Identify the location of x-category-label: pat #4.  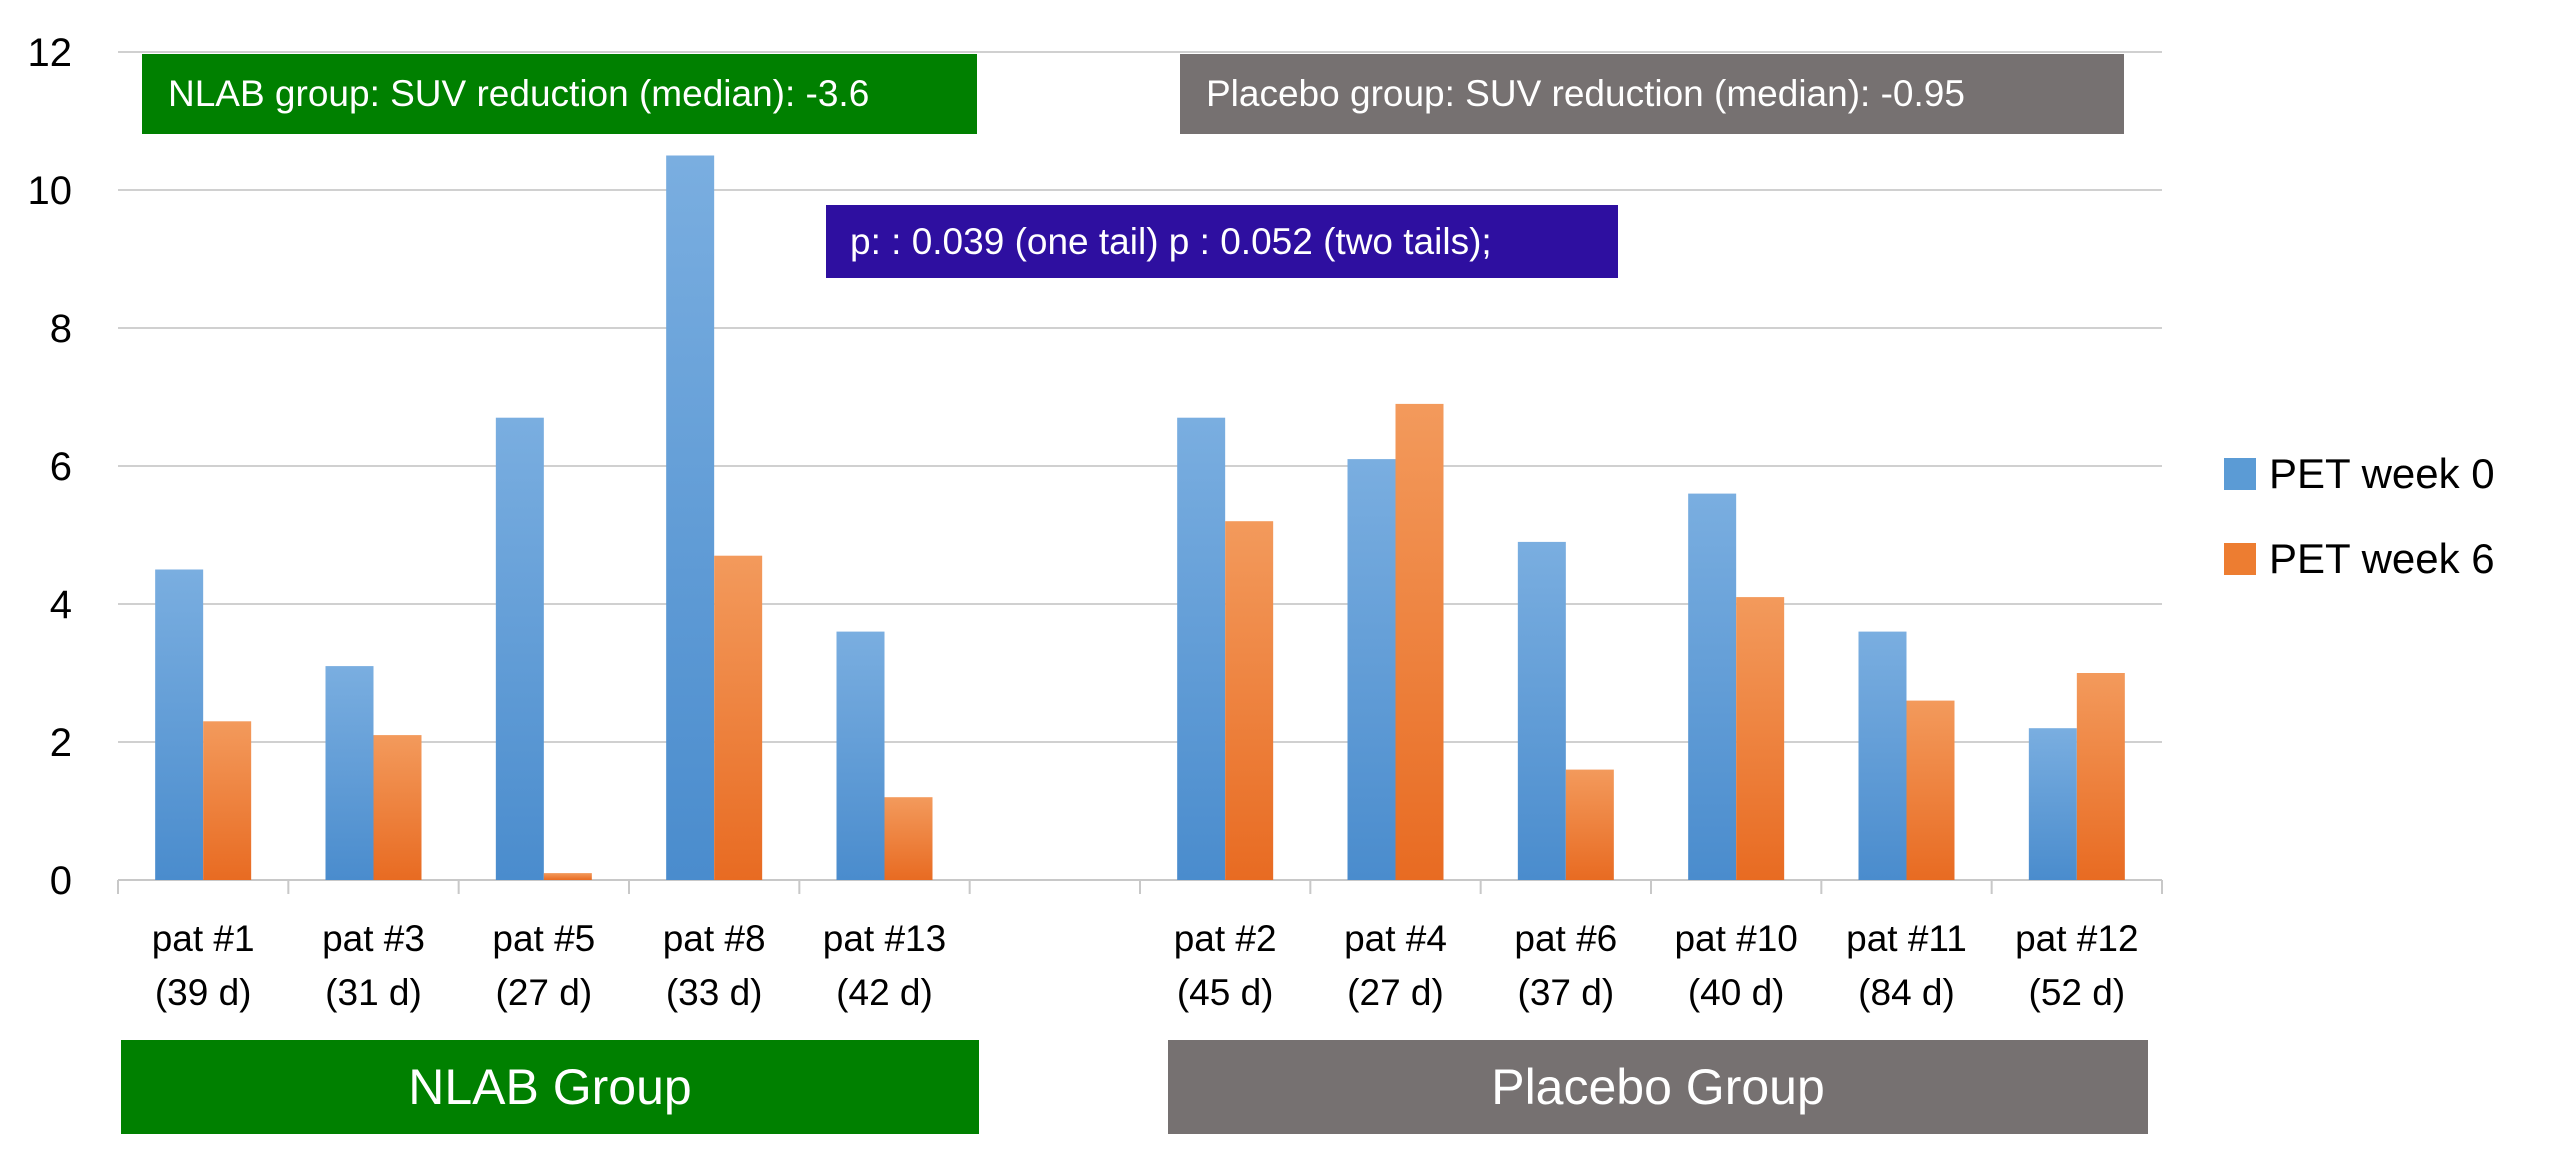
(1395, 938).